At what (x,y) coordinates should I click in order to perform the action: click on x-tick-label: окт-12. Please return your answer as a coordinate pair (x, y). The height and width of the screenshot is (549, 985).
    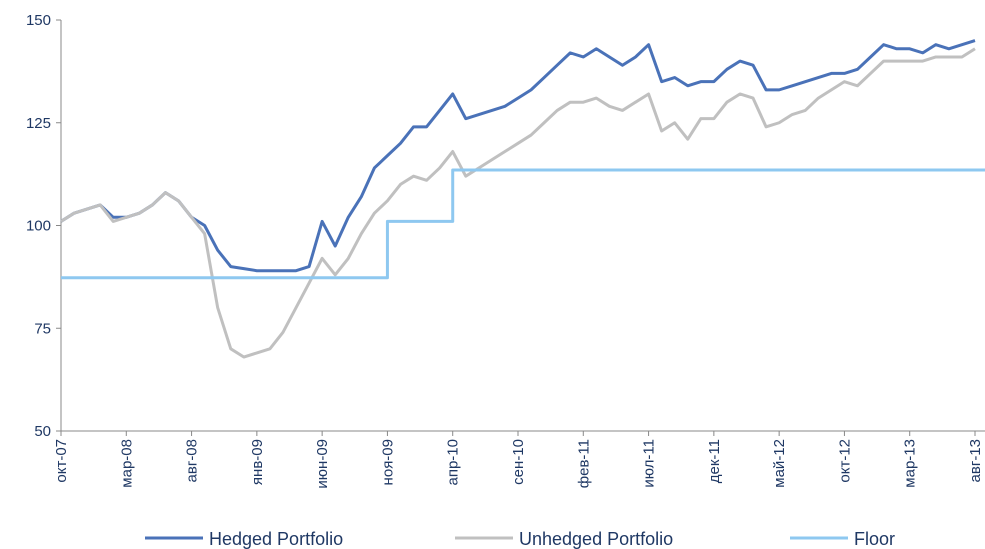
    Looking at the image, I should click on (844, 461).